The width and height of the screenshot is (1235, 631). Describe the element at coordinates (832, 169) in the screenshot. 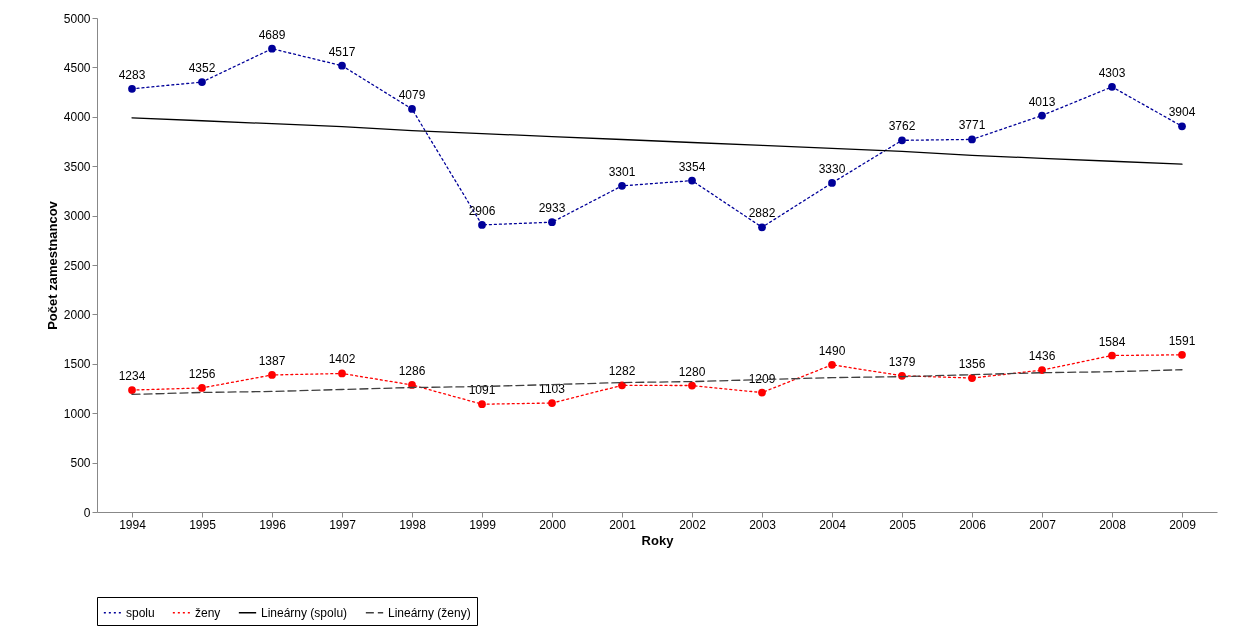

I see `data-label: 3330` at that location.